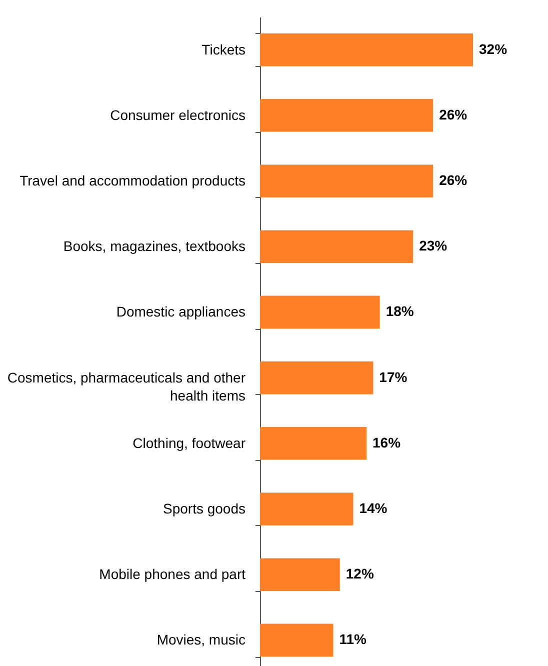 This screenshot has height=666, width=548. I want to click on y-tick-label: Clothing, footwear, so click(189, 442).